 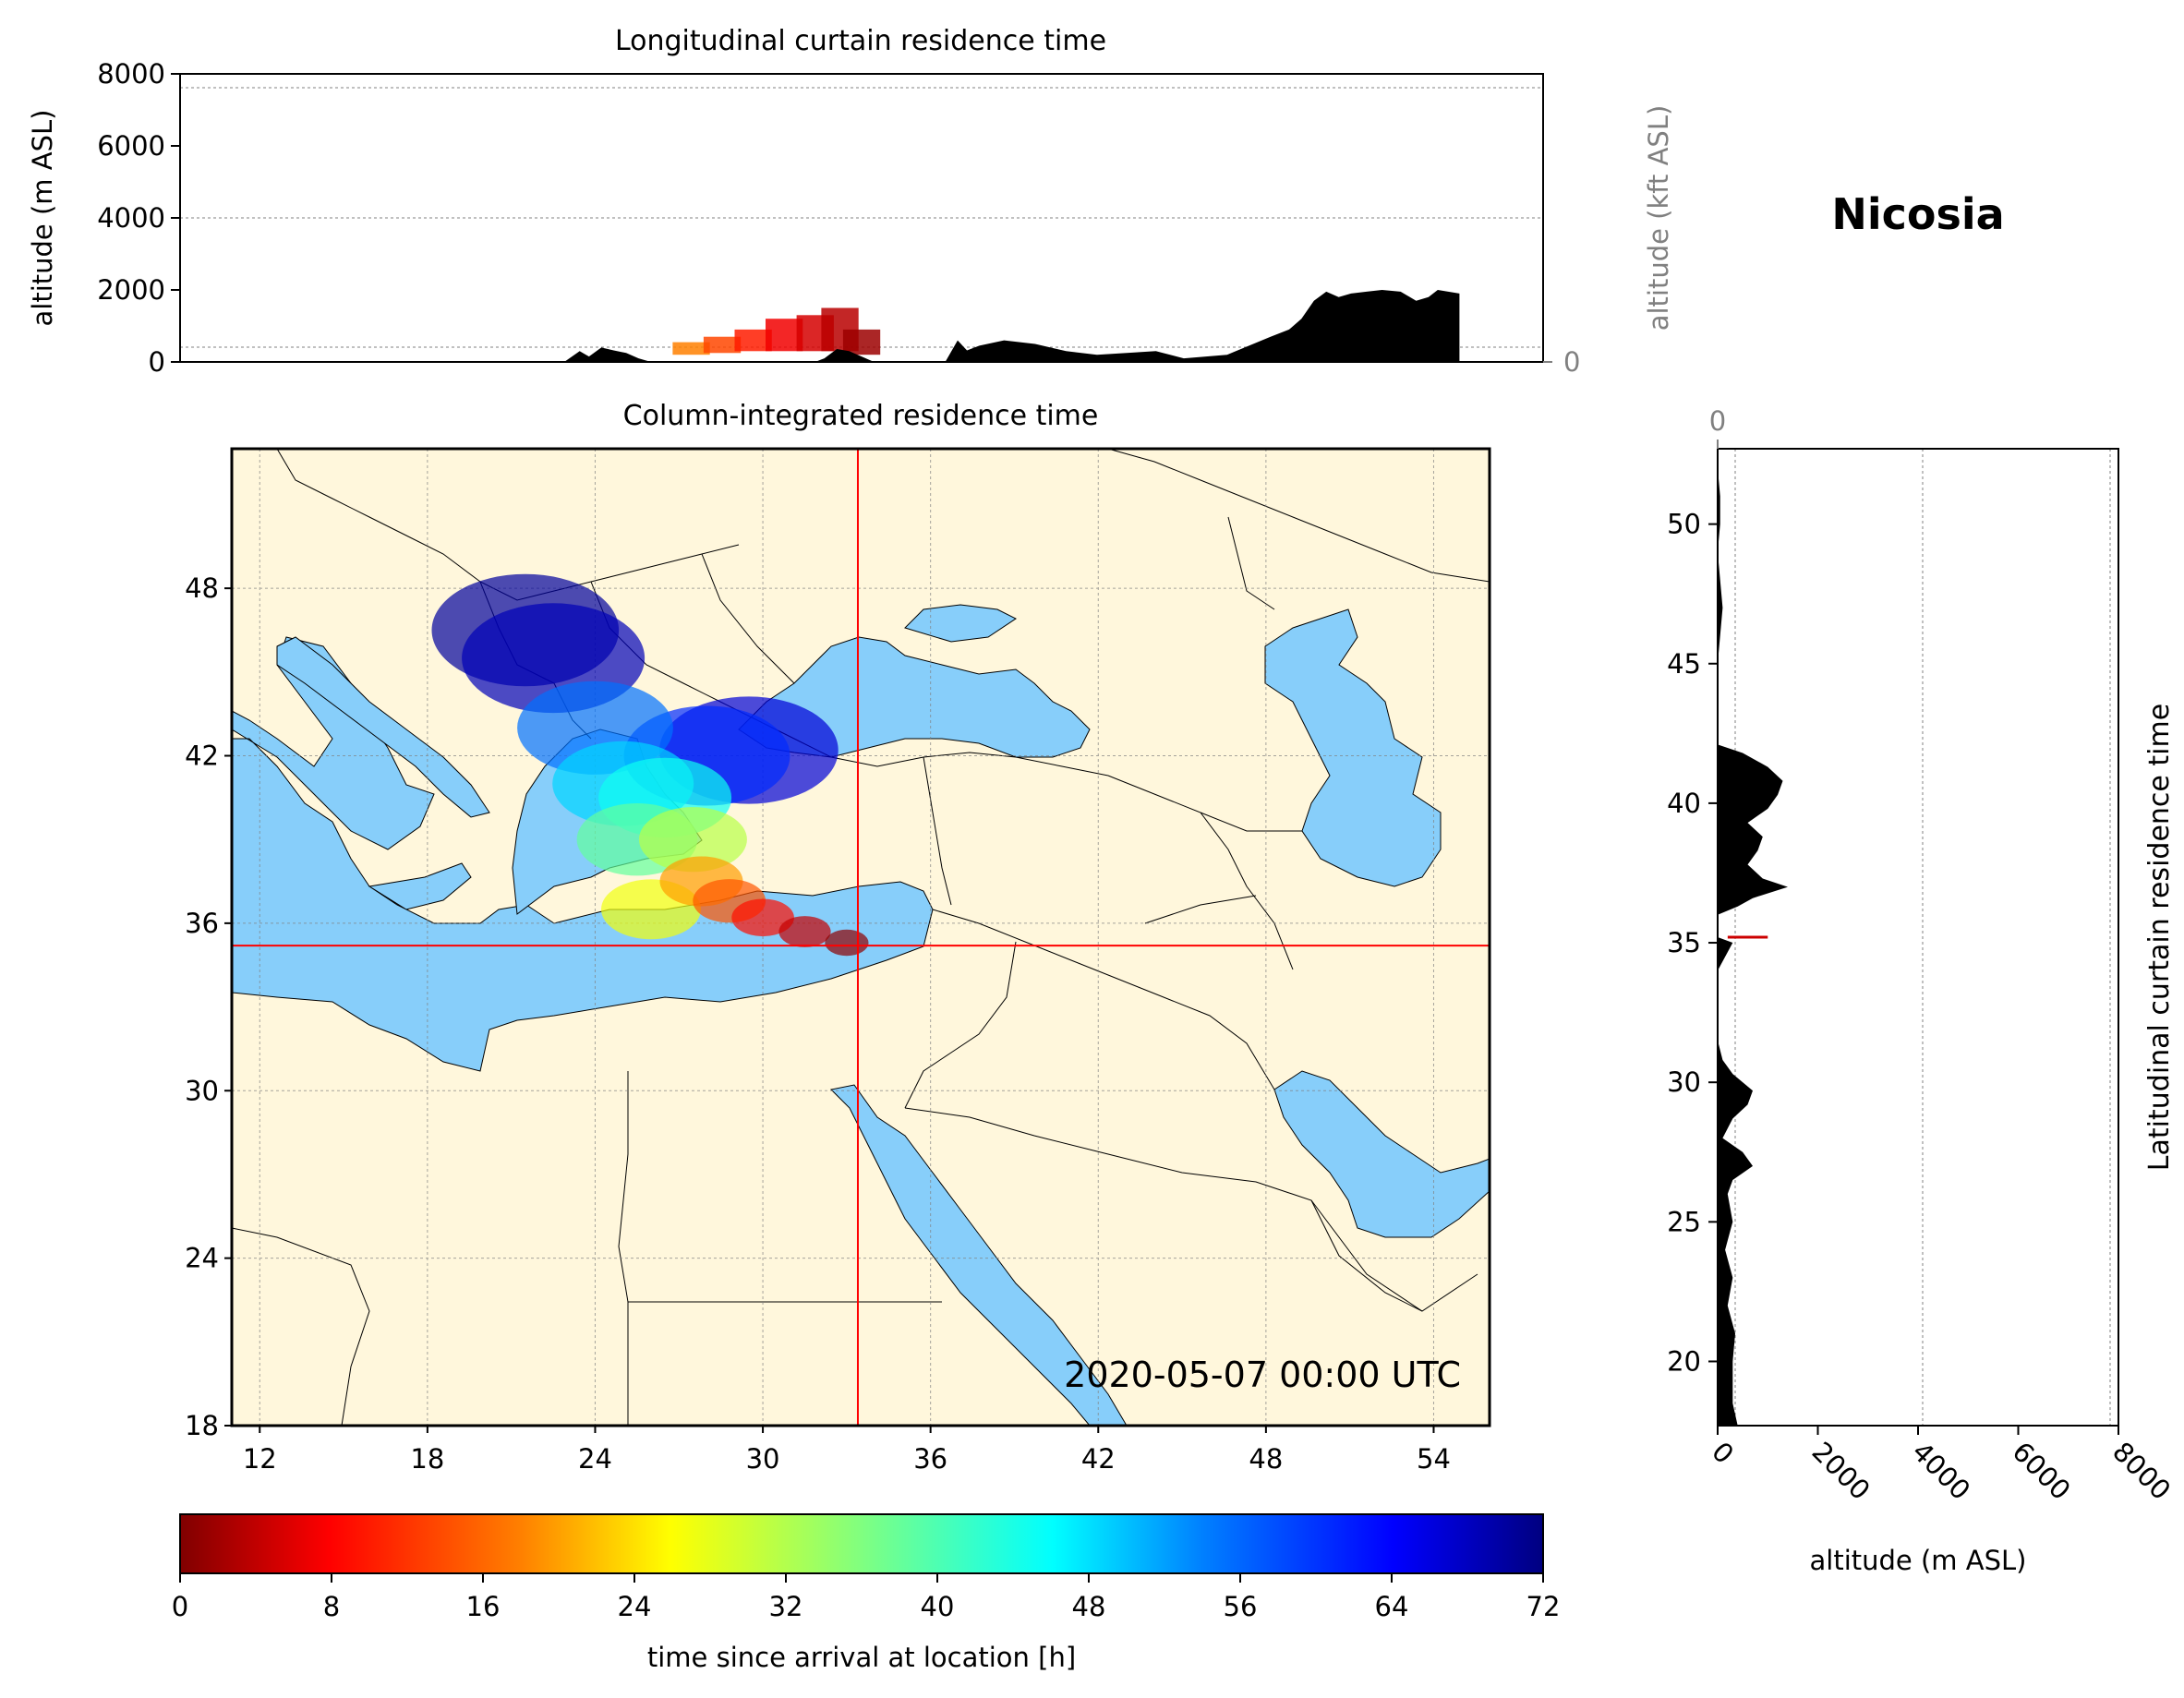 I want to click on latitudinal-x-ticks: 0 2000 4000 6000 8000, so click(x=1941, y=1466).